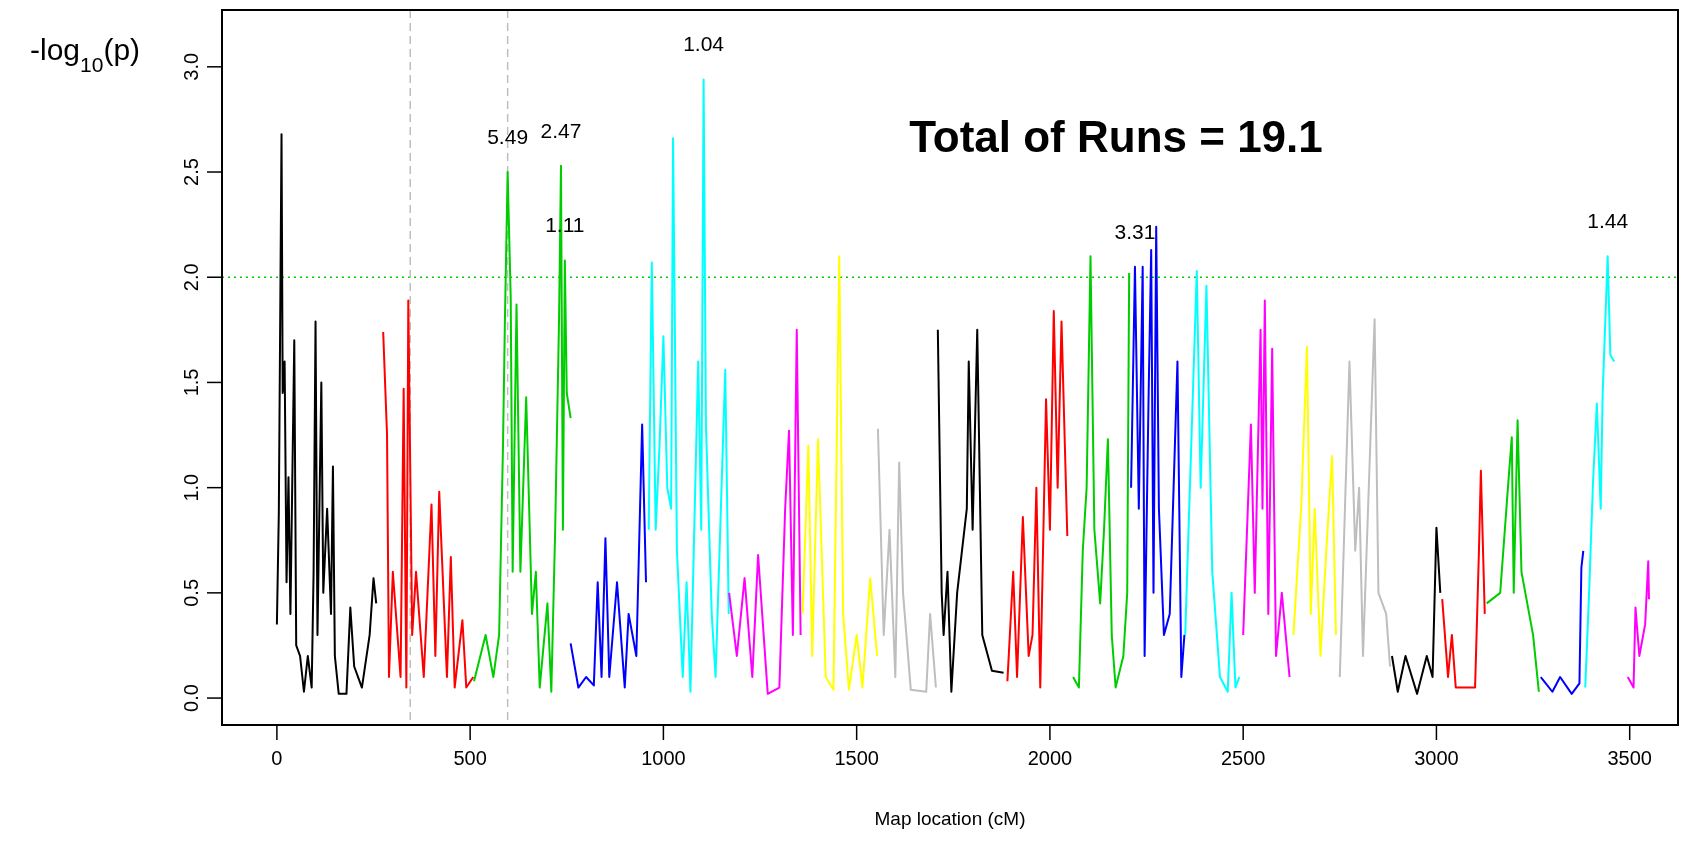  Describe the element at coordinates (1243, 758) in the screenshot. I see `x-tick-label: 2500` at that location.